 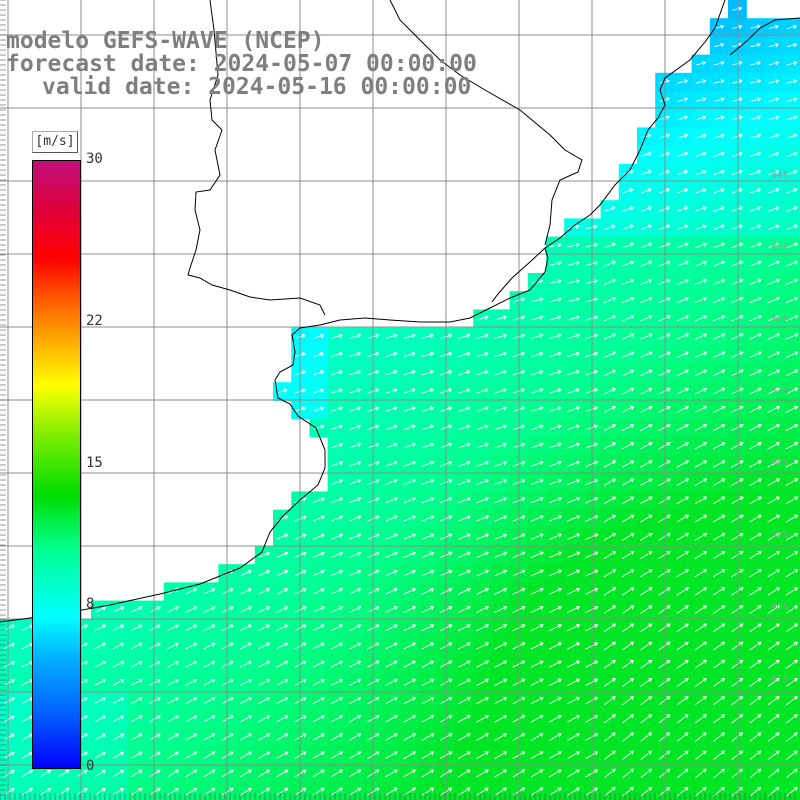 What do you see at coordinates (94, 159) in the screenshot?
I see `colorbar-tick-label: 30` at bounding box center [94, 159].